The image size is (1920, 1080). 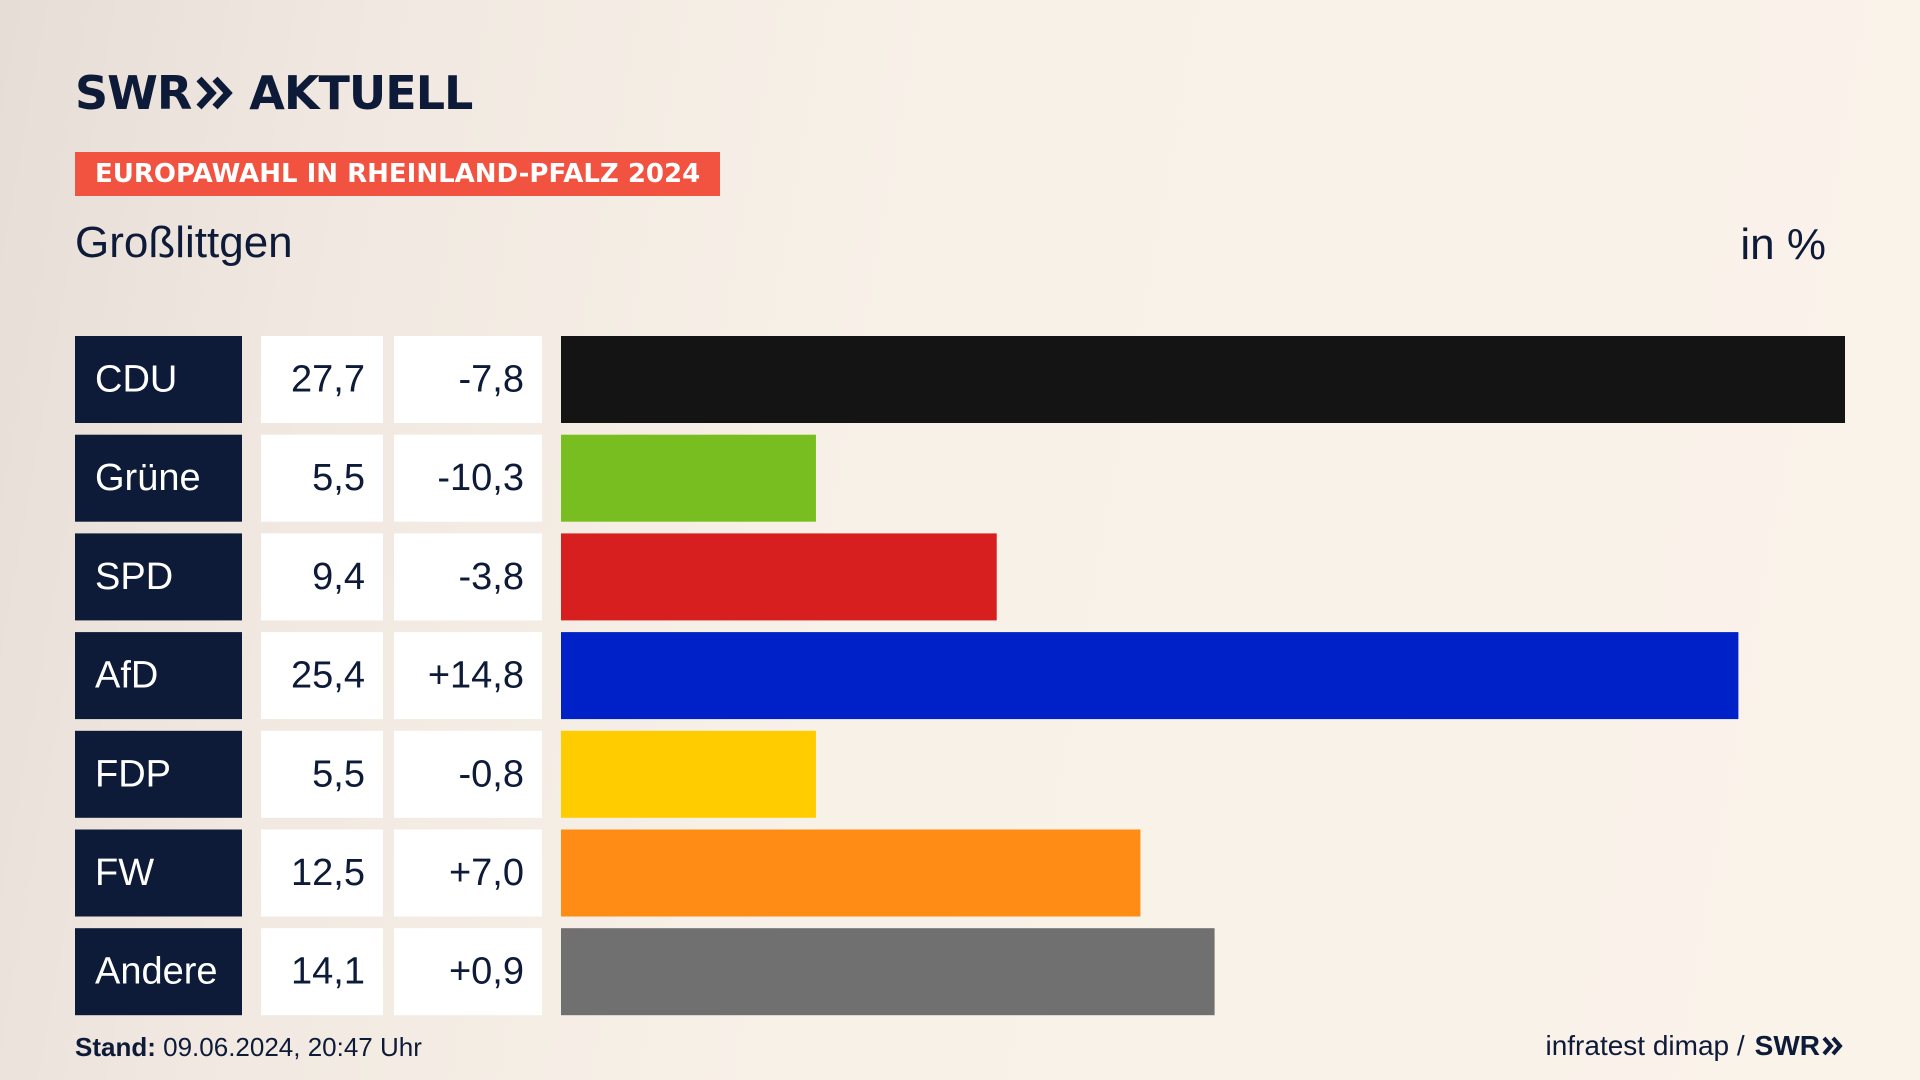 I want to click on value-label: 9,4, so click(x=338, y=577).